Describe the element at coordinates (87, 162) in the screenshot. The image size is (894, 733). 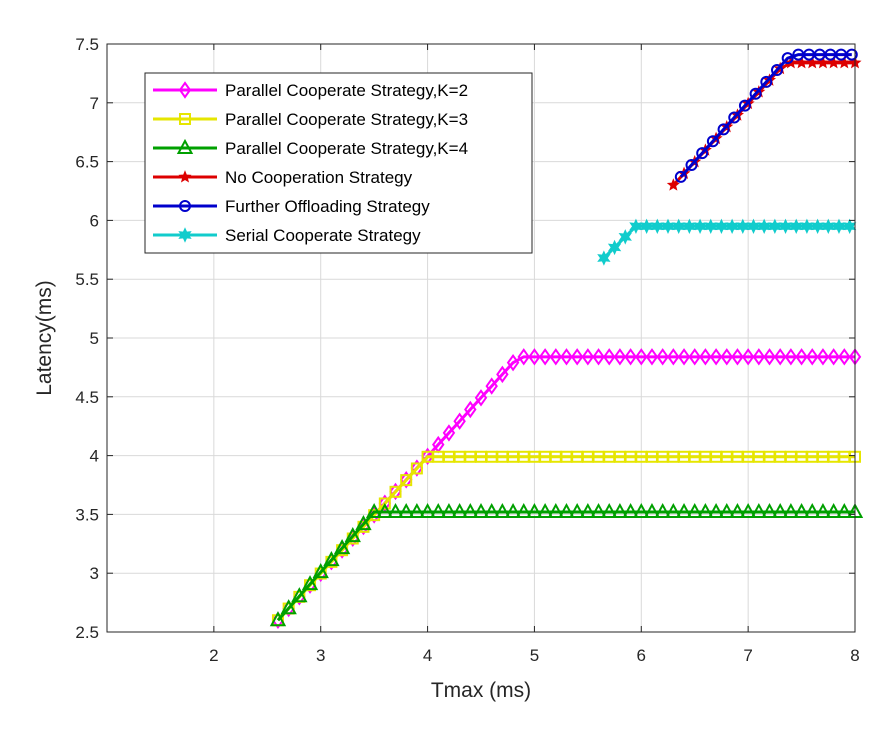
I see `y-tick-label: 6.5` at that location.